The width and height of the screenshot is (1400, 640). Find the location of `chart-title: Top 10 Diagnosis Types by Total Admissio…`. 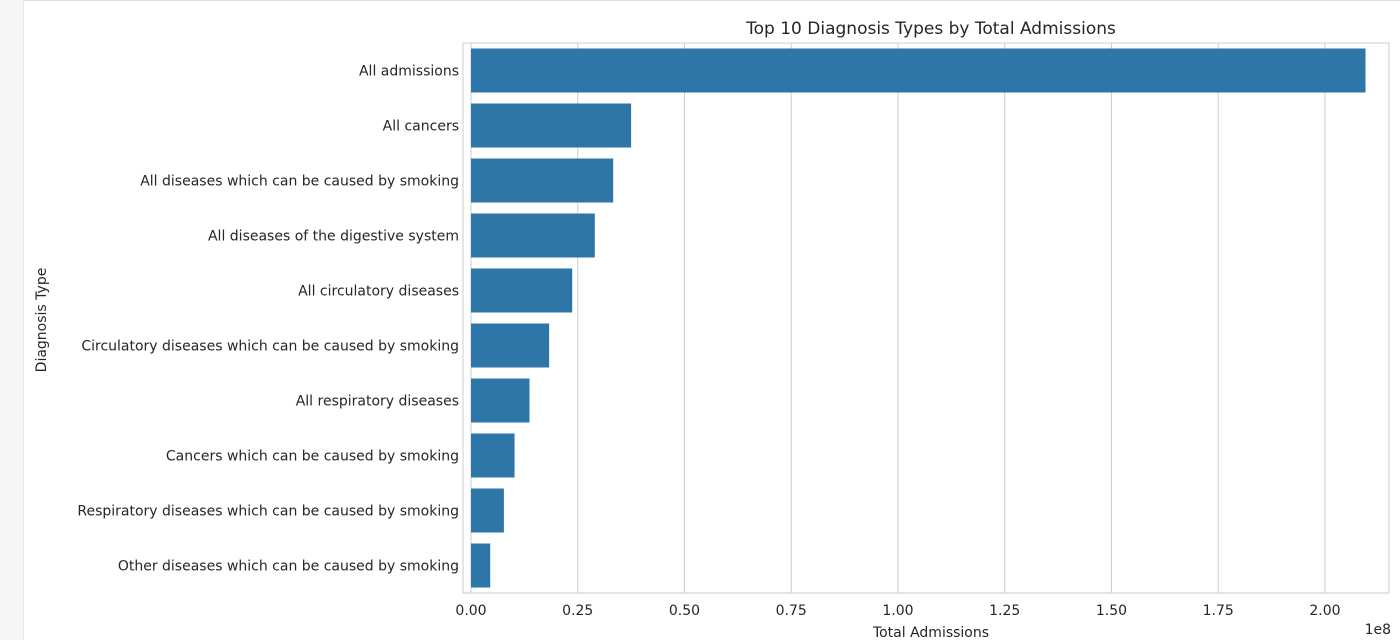

chart-title: Top 10 Diagnosis Types by Total Admissio… is located at coordinates (930, 29).